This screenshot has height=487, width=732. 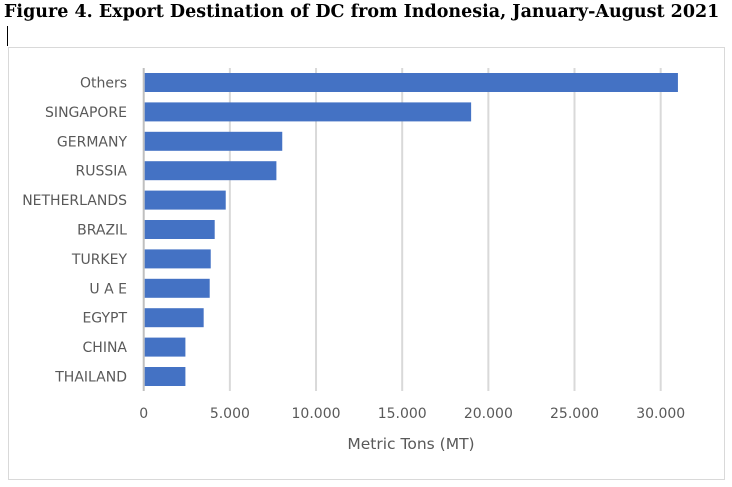 I want to click on y-category-label: SINGAPORE, so click(x=86, y=113).